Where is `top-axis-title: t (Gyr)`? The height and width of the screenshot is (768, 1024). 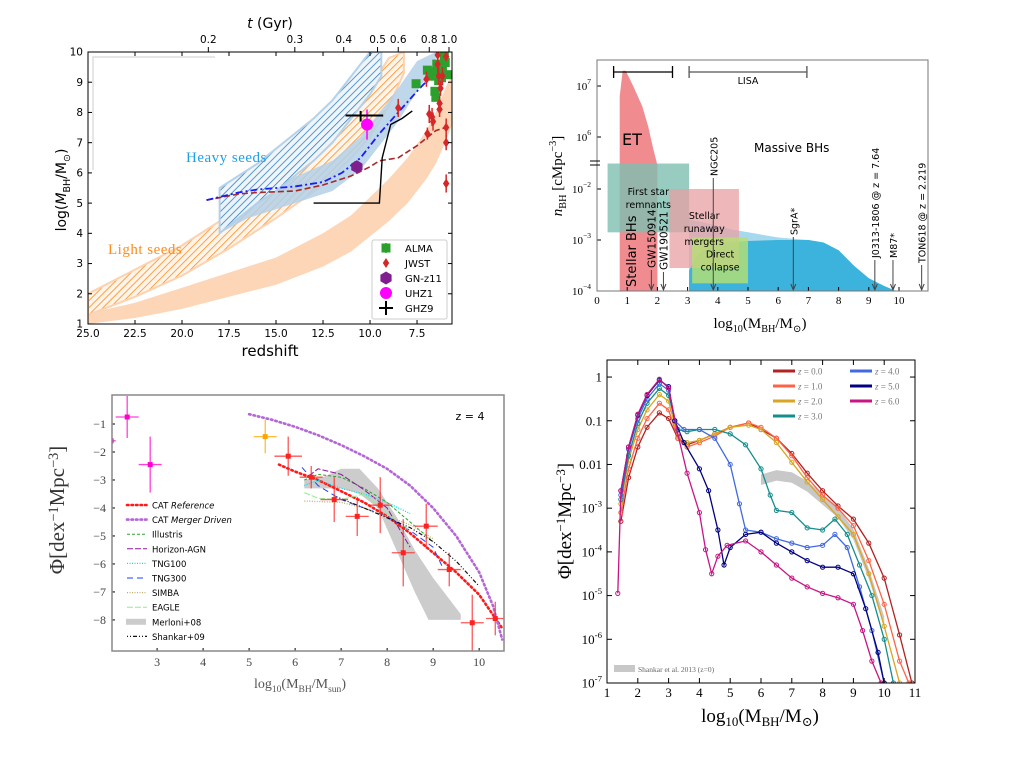
top-axis-title: t (Gyr) is located at coordinates (270, 24).